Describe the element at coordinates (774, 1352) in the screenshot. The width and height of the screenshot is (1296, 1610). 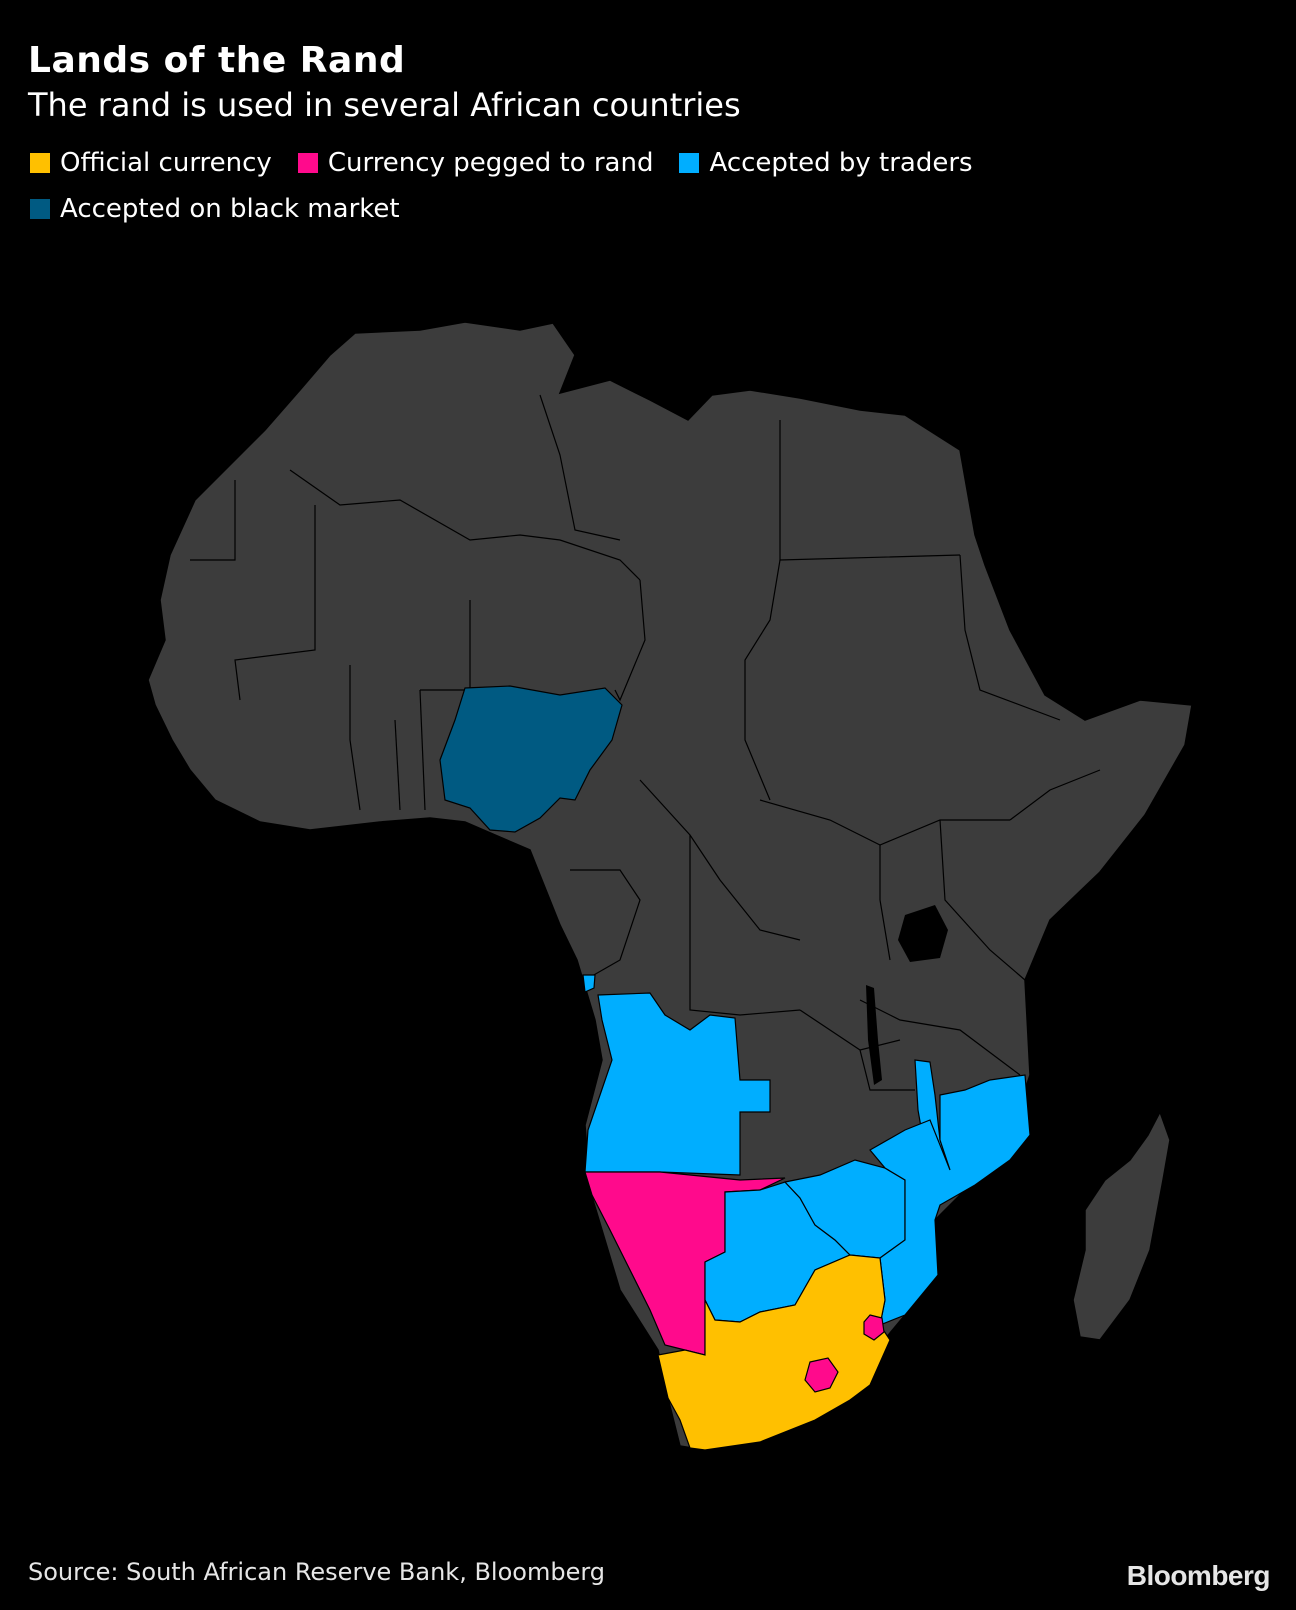
I see `region-south-africa` at that location.